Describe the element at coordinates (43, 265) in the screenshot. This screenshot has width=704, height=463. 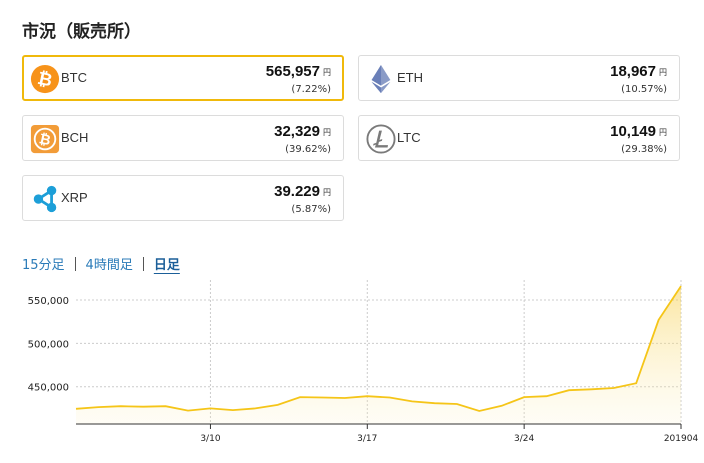
I see `tab-15min: 15分足` at that location.